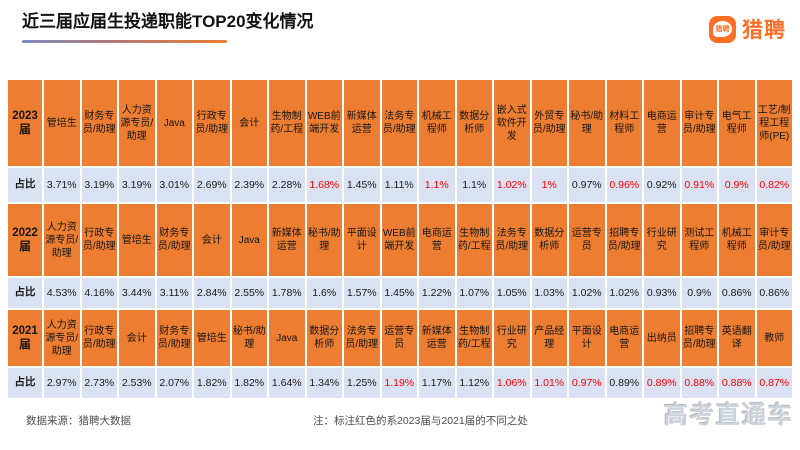 Image resolution: width=800 pixels, height=450 pixels. I want to click on footer: 数据来源：猎聘大数据 注：标注红色的系2023届与2021届的不同之处, so click(400, 420).